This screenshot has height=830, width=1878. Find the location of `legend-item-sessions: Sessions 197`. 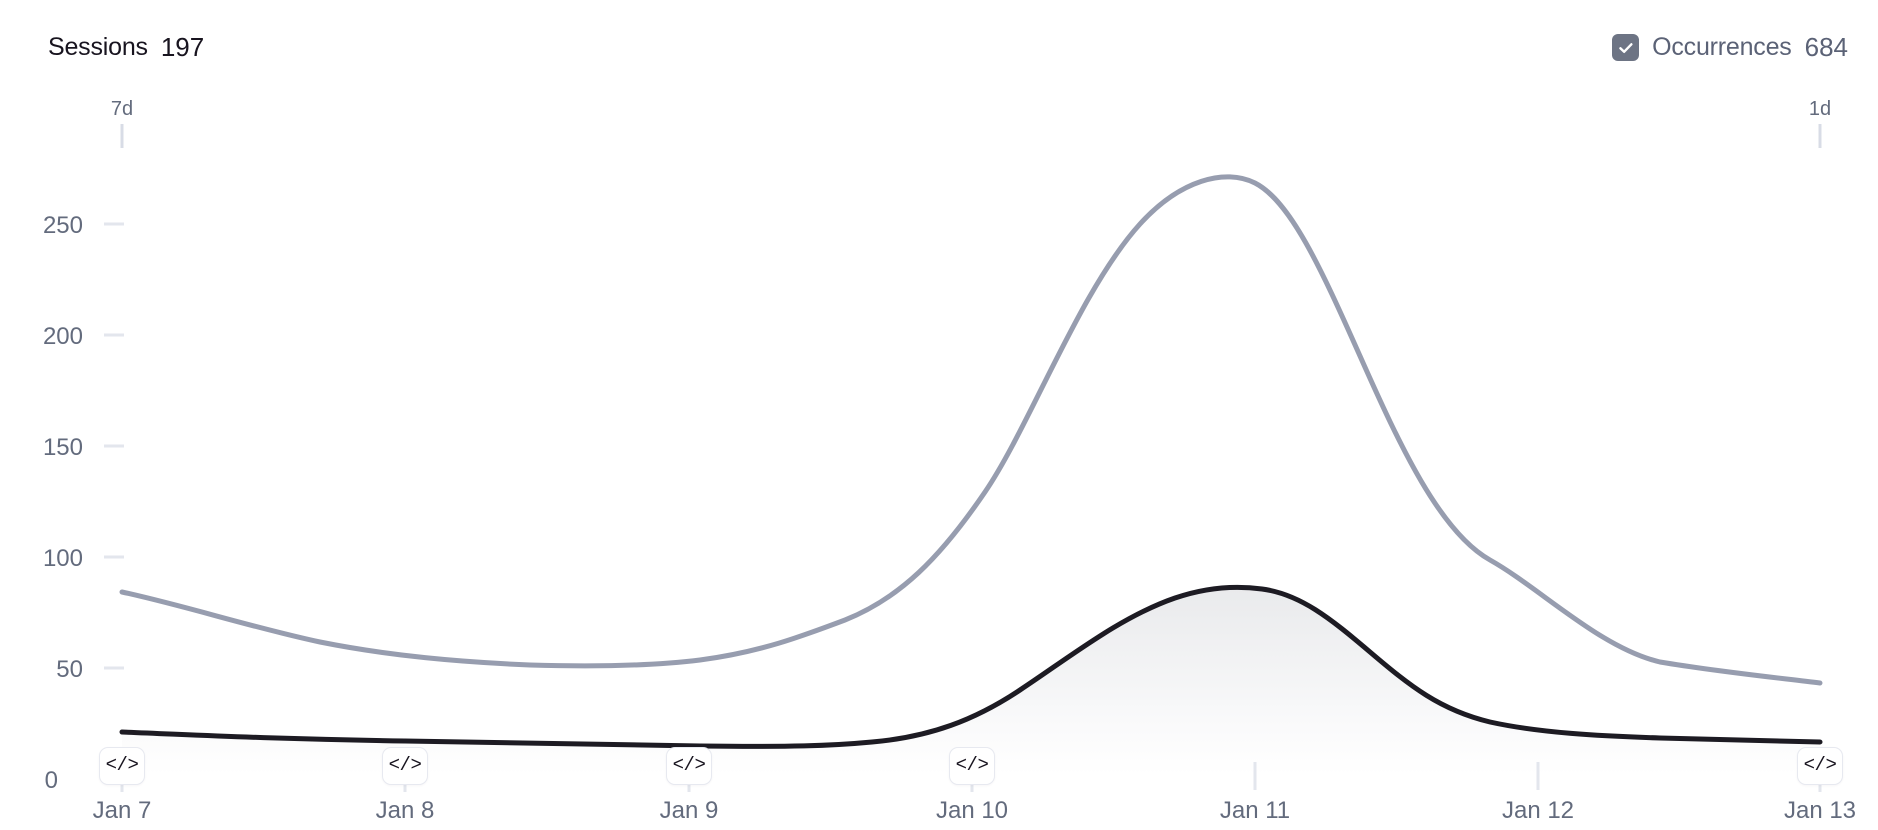

legend-item-sessions: Sessions 197 is located at coordinates (126, 47).